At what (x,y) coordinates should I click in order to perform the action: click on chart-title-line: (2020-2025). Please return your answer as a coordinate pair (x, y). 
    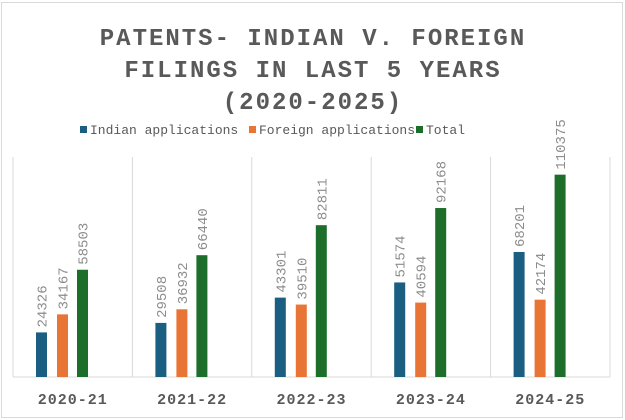
    Looking at the image, I should click on (313, 103).